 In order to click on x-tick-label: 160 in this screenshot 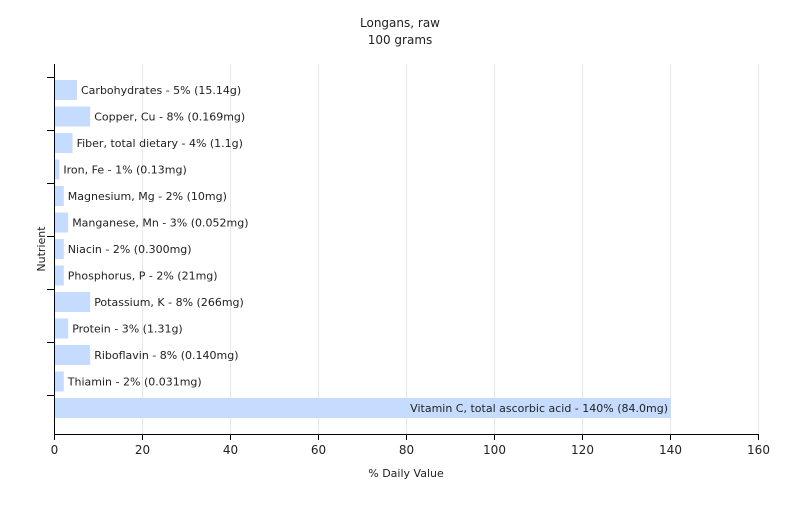, I will do `click(758, 450)`.